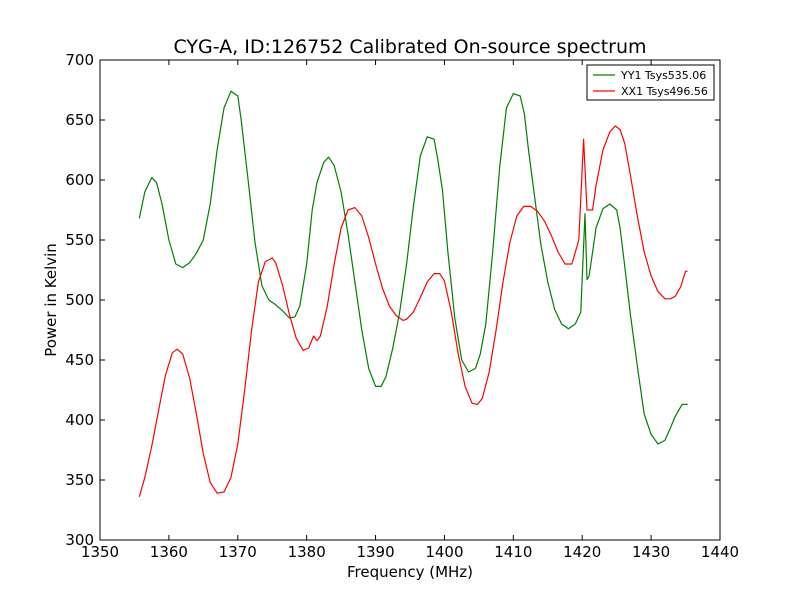 Image resolution: width=800 pixels, height=600 pixels. I want to click on y-axis-label: Power in Kelvin, so click(51, 300).